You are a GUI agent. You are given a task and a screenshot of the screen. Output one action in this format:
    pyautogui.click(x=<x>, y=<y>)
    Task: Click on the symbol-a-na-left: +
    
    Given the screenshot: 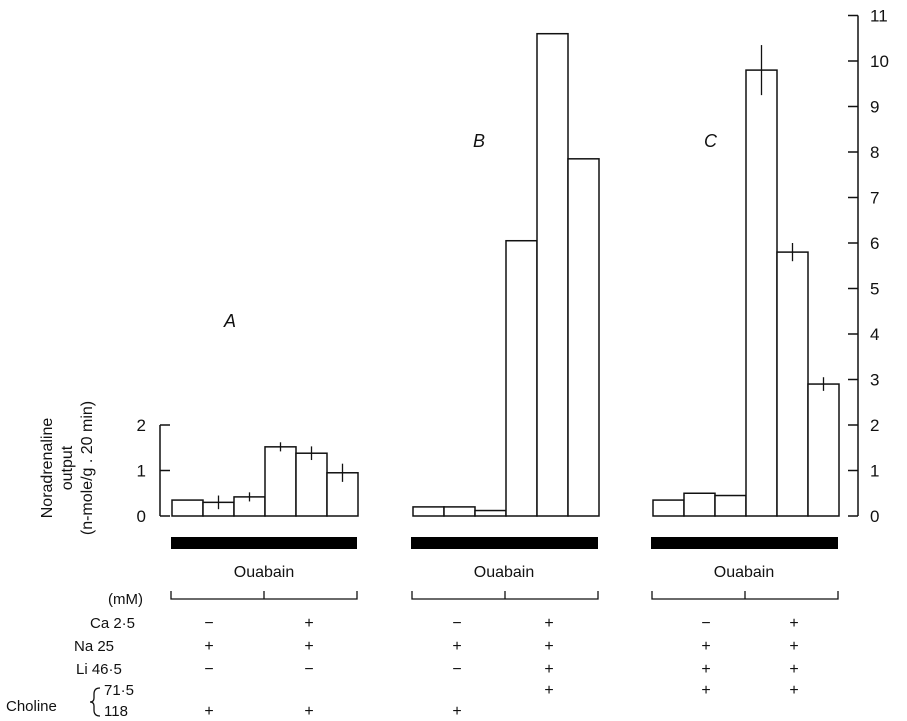 What is the action you would take?
    pyautogui.click(x=208, y=646)
    